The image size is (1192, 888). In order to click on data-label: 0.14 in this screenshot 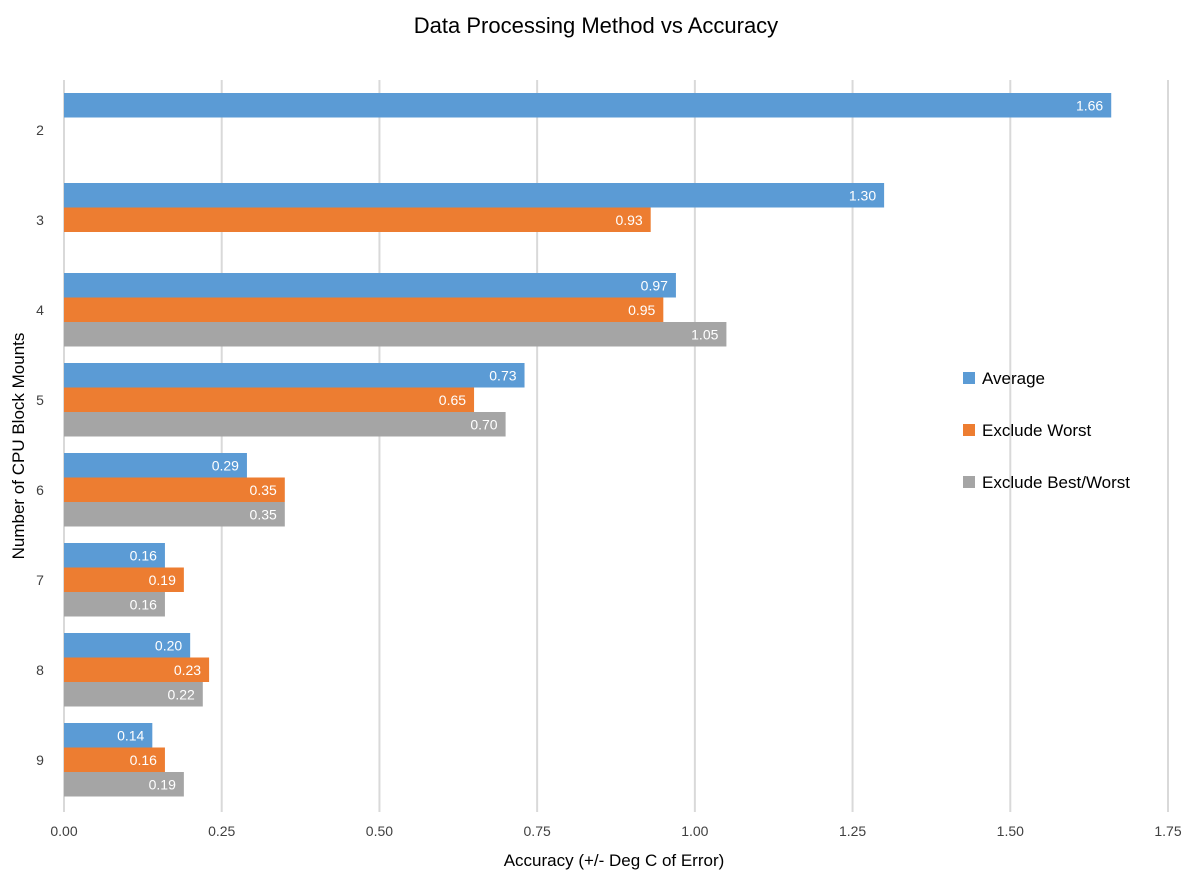, I will do `click(130, 735)`.